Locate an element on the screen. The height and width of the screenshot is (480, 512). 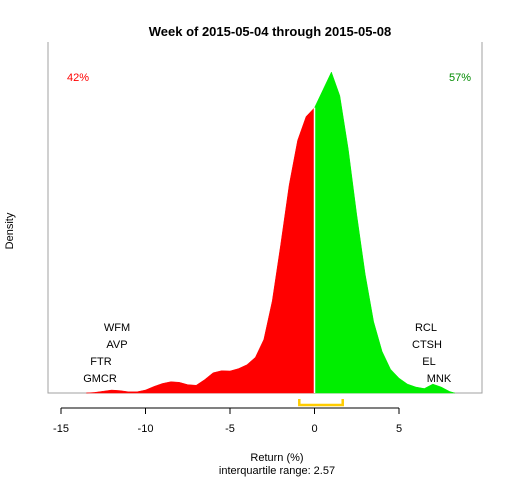
positive-percent-label: 57% is located at coordinates (460, 78).